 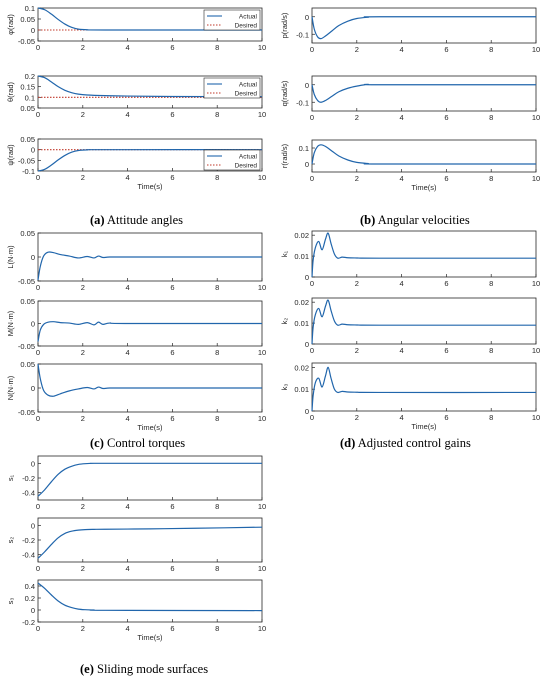 I want to click on series-line-e2, so click(x=150, y=542).